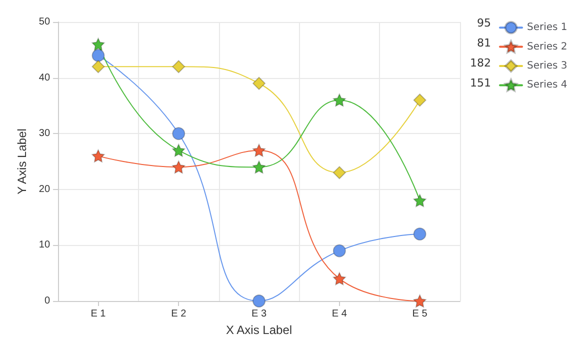 This screenshot has width=584, height=350. What do you see at coordinates (484, 43) in the screenshot?
I see `text: 81` at bounding box center [484, 43].